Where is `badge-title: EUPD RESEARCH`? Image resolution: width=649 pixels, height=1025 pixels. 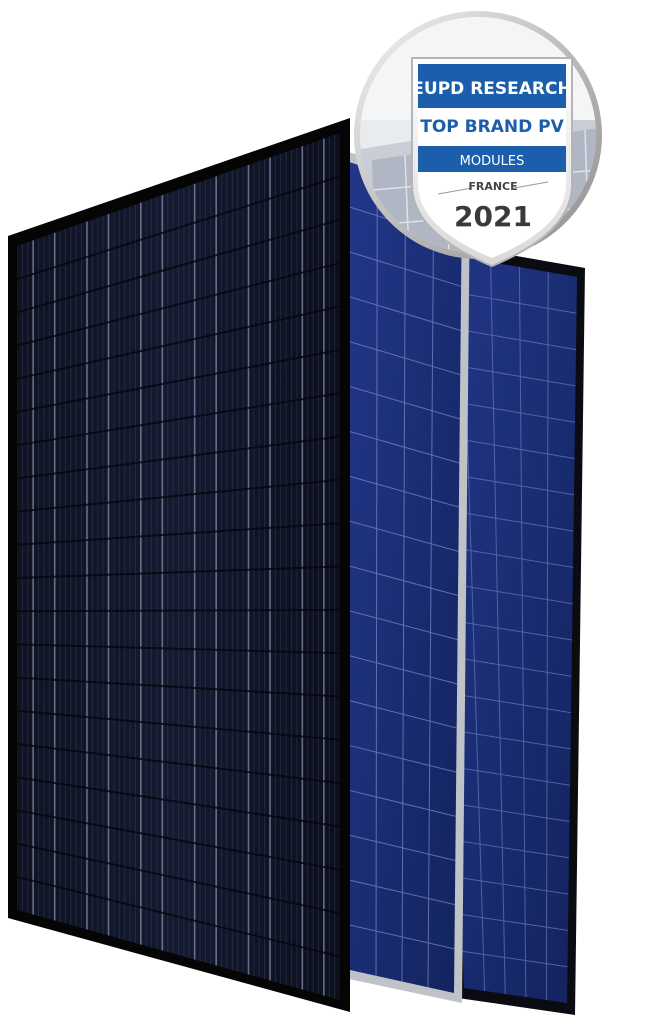 badge-title: EUPD RESEARCH is located at coordinates (491, 89).